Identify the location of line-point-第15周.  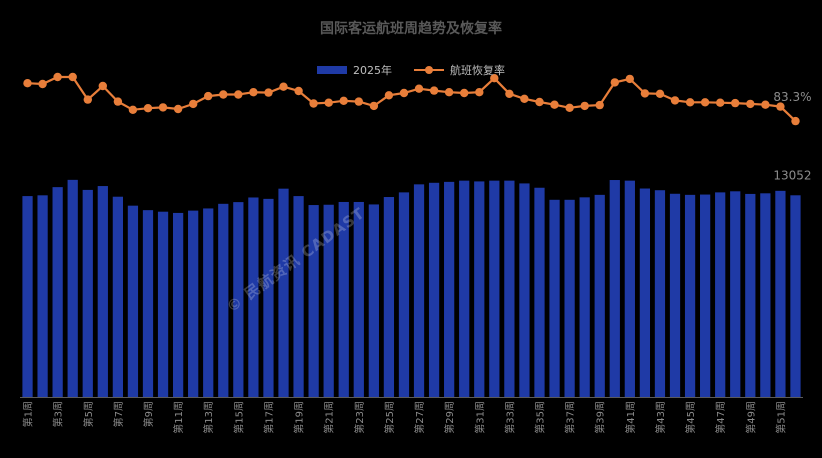
(238, 94).